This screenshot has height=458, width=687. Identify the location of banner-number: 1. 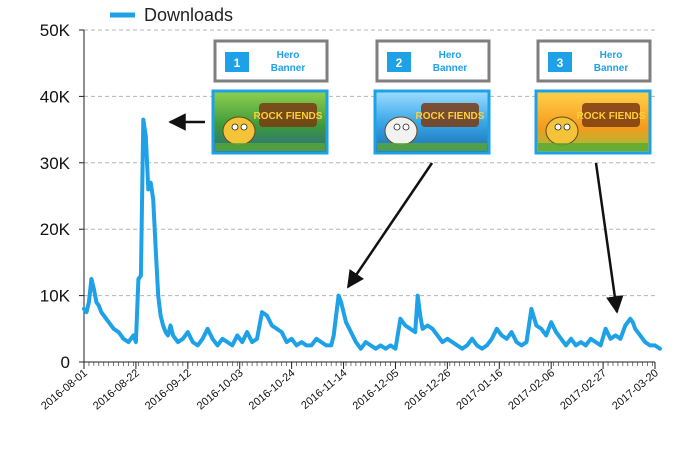
(237, 63).